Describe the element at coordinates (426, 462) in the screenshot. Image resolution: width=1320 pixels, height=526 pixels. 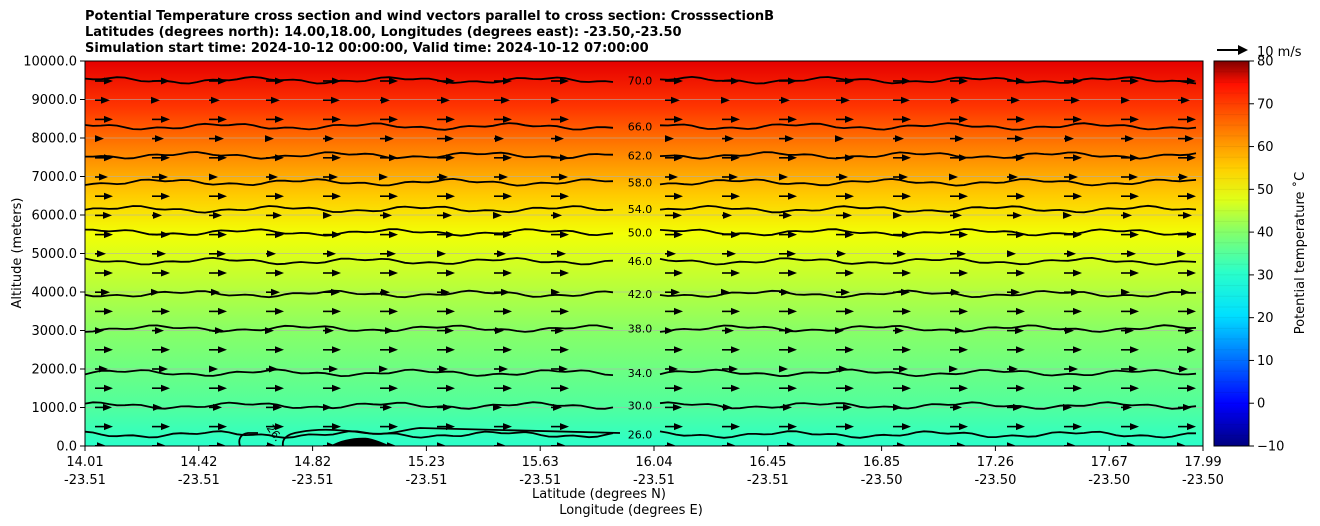
I see `x-tick-label-lat: 15.23` at that location.